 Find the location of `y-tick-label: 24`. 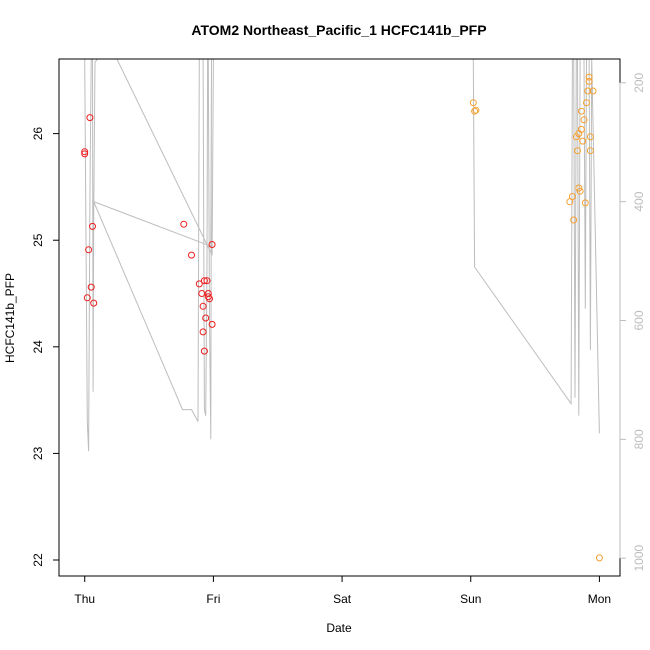

y-tick-label: 24 is located at coordinates (38, 347).